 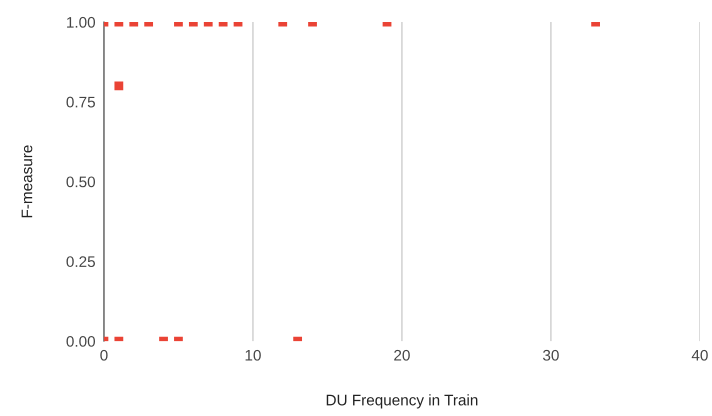 I want to click on y-tick-label: 0.00, so click(x=81, y=341).